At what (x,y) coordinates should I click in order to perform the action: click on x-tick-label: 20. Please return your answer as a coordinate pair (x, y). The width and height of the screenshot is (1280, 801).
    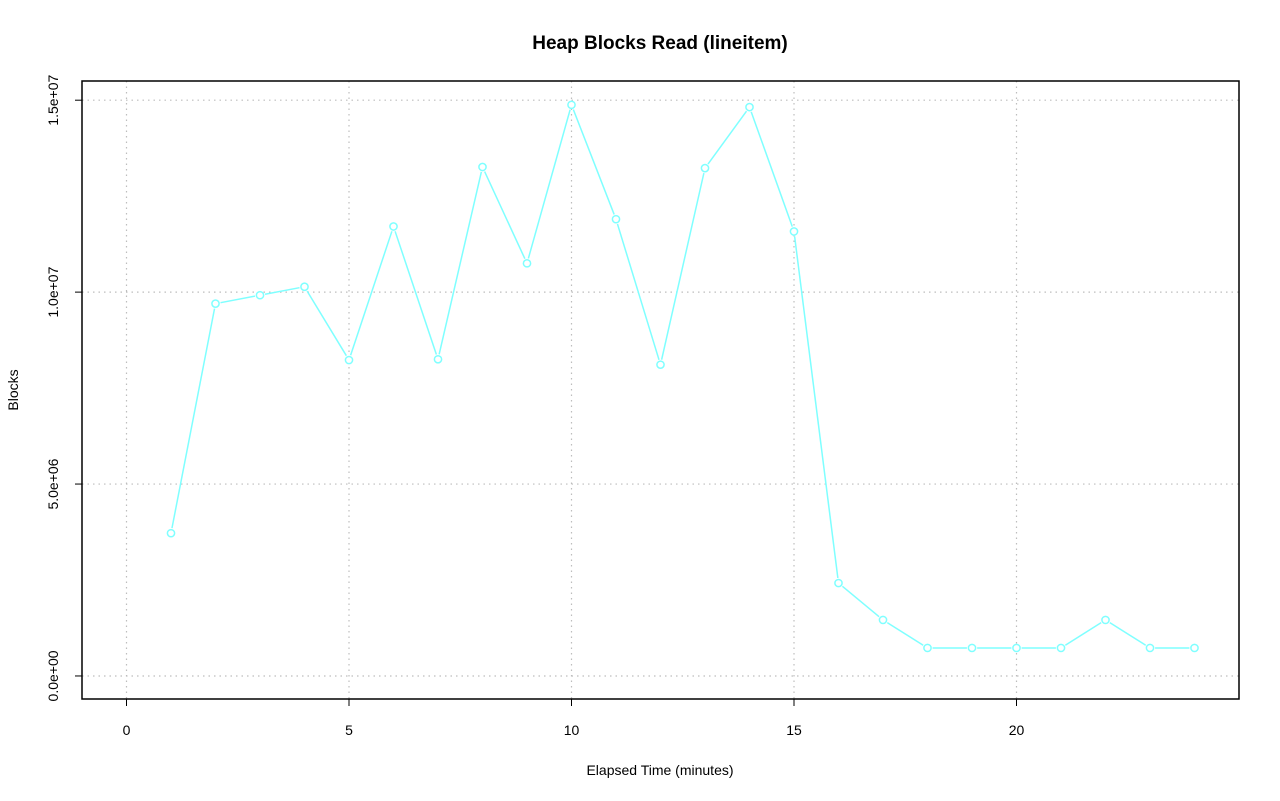
    Looking at the image, I should click on (1017, 730).